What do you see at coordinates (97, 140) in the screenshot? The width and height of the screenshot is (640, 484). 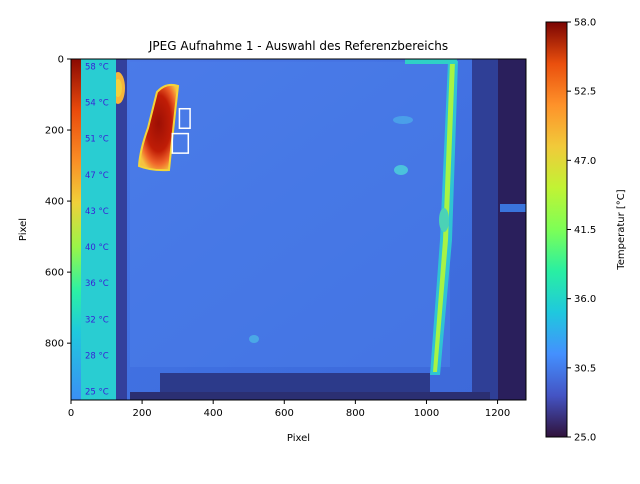 I see `temperature-scale-label: 51 °C` at bounding box center [97, 140].